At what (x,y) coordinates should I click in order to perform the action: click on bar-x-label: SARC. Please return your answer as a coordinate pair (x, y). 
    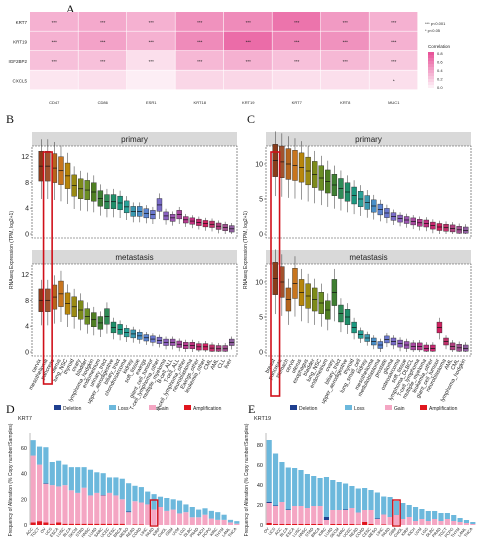
    Looking at the image, I should click on (98, 532).